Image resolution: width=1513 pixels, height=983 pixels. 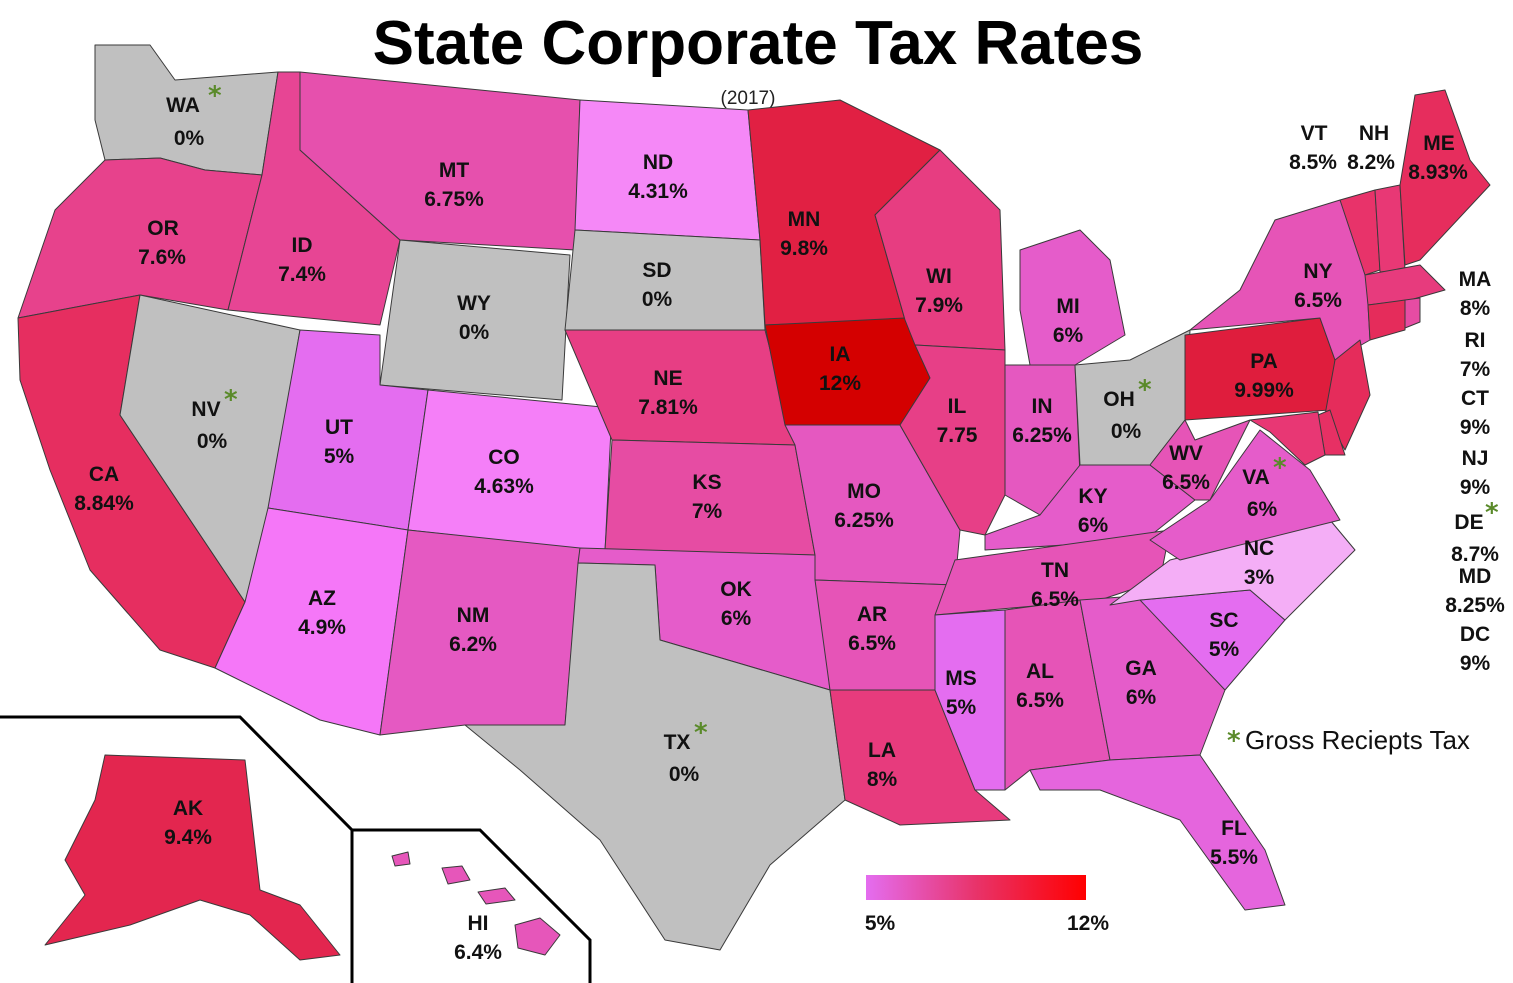 I want to click on state-abbr-IA: IA, so click(x=840, y=354).